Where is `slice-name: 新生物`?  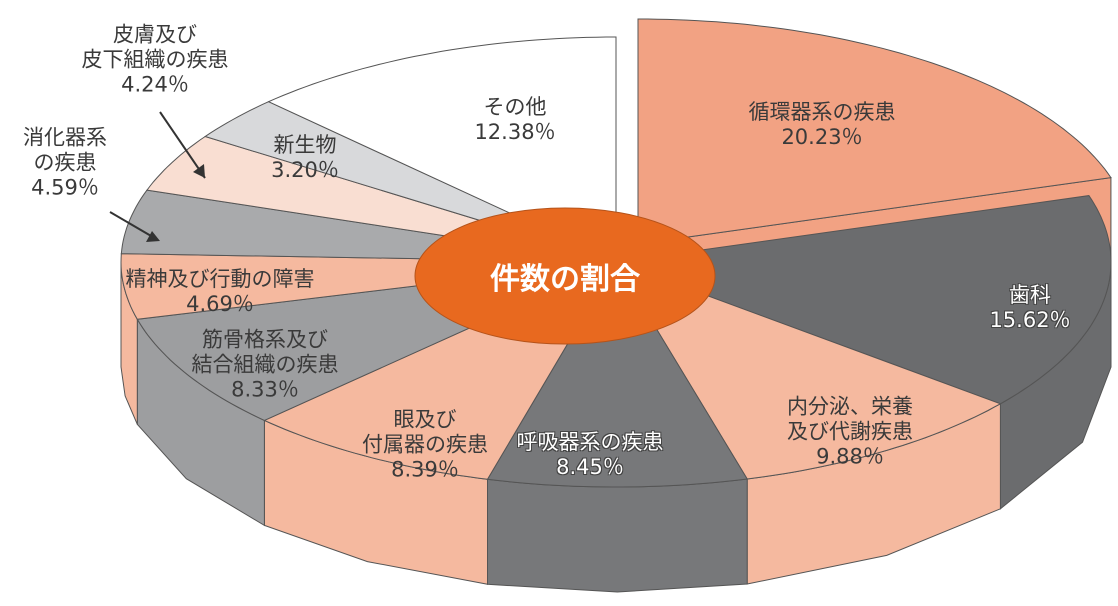
slice-name: 新生物 is located at coordinates (305, 145).